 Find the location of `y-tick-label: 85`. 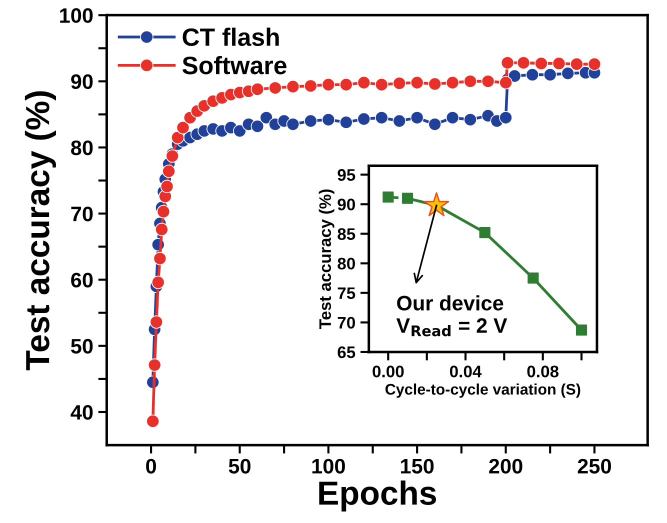

y-tick-label: 85 is located at coordinates (347, 234).